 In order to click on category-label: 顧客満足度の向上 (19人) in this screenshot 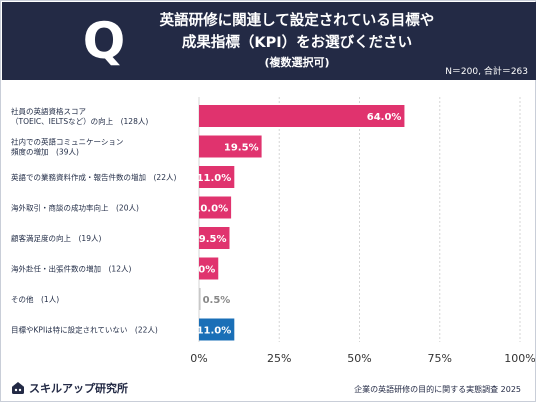, I will do `click(56, 238)`.